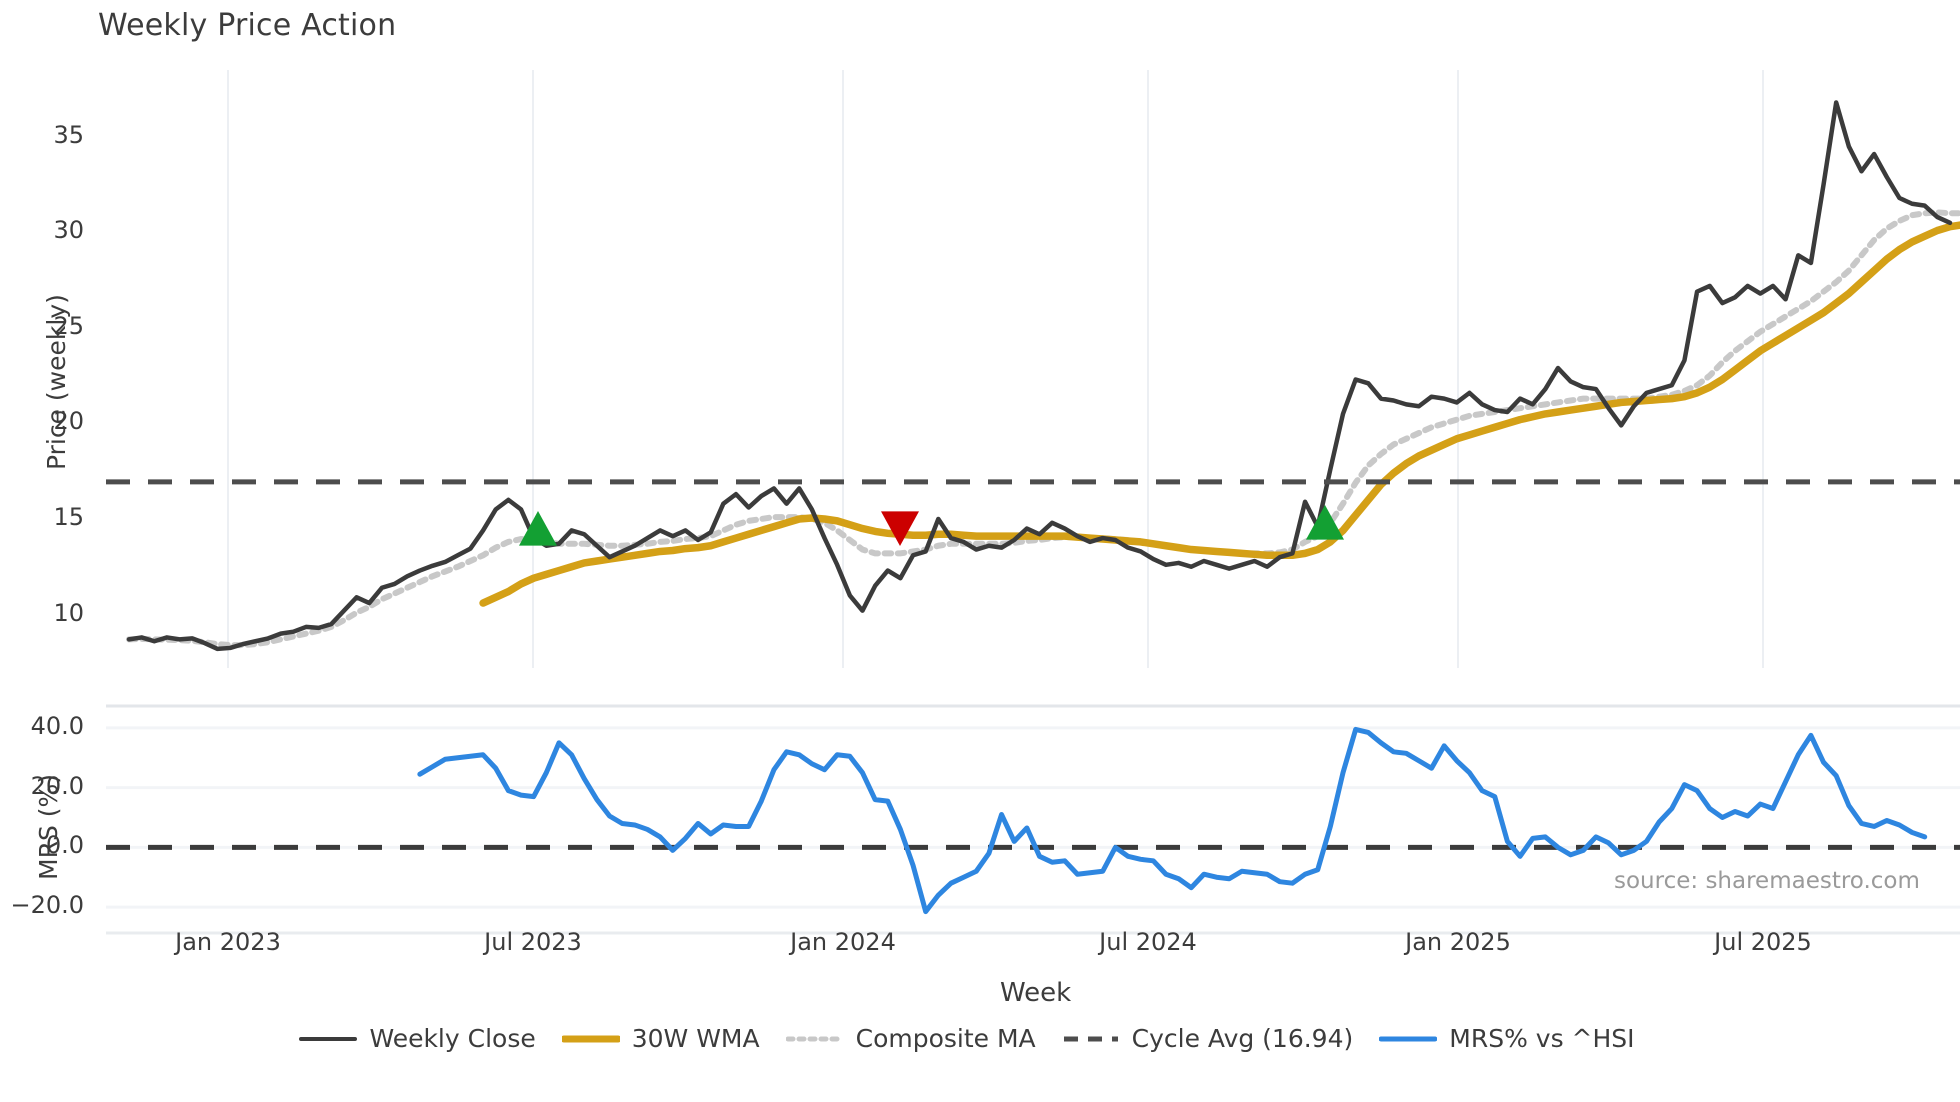 The width and height of the screenshot is (1960, 1102). What do you see at coordinates (945, 1038) in the screenshot?
I see `legend-label: Composite MA` at bounding box center [945, 1038].